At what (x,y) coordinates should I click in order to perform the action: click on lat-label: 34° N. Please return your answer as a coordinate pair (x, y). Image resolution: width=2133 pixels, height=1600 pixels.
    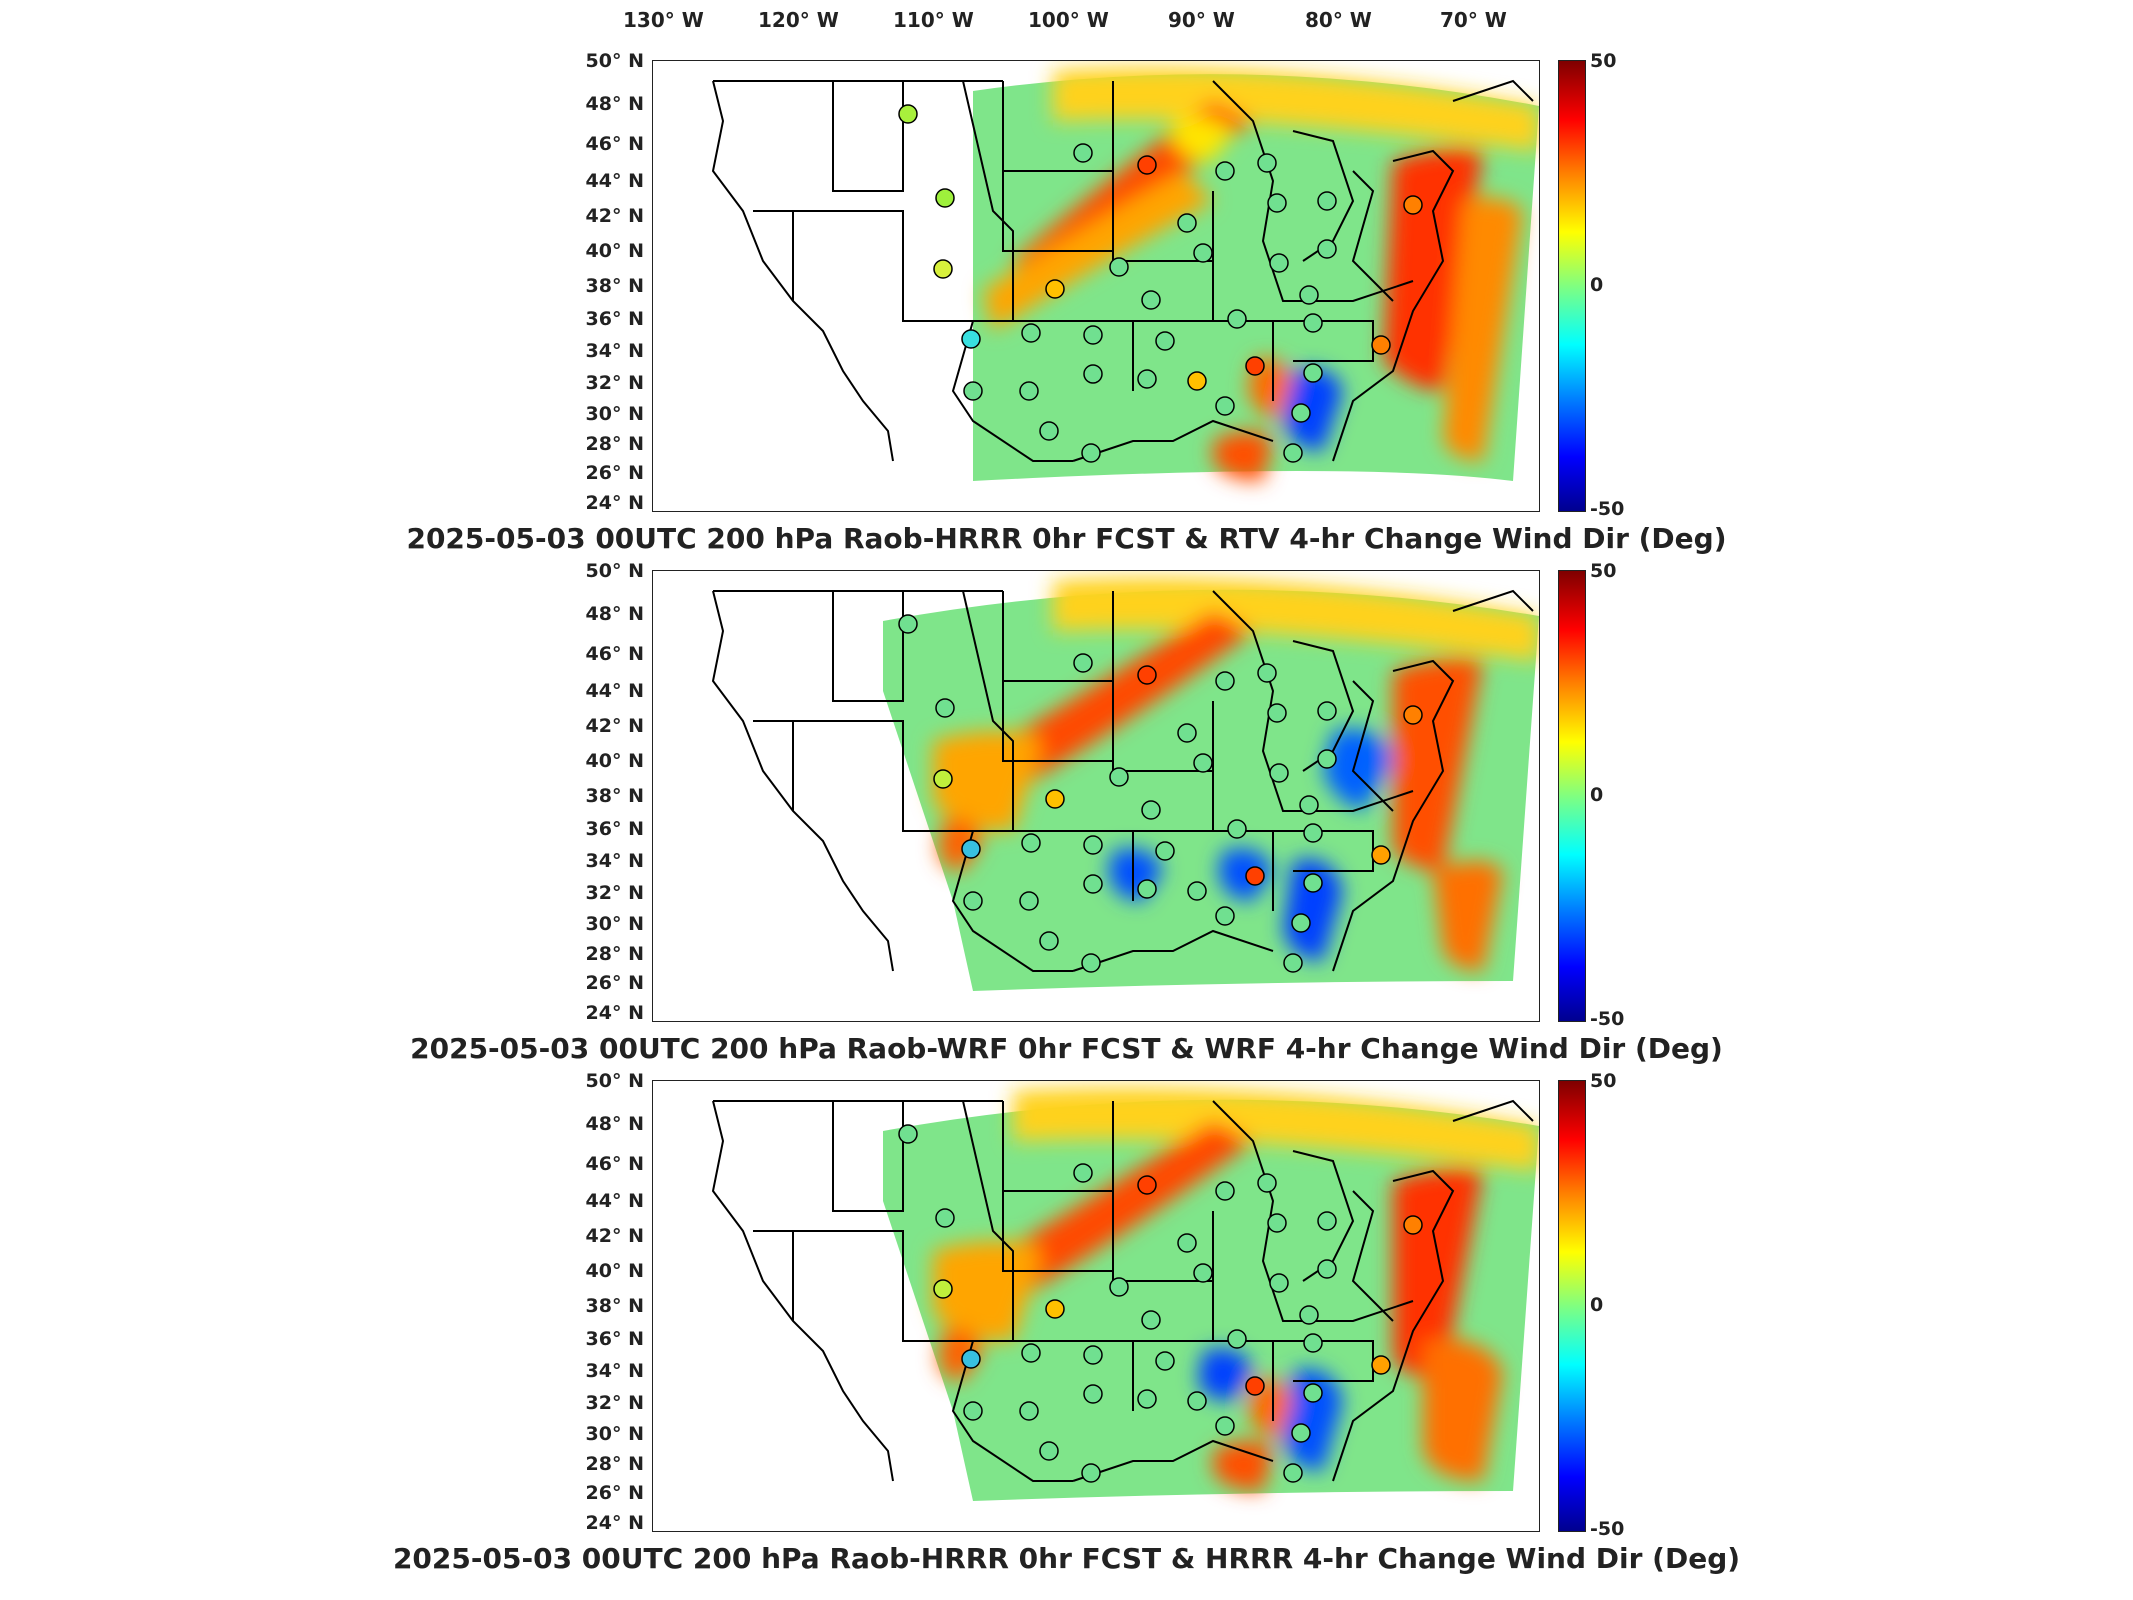
    Looking at the image, I should click on (614, 351).